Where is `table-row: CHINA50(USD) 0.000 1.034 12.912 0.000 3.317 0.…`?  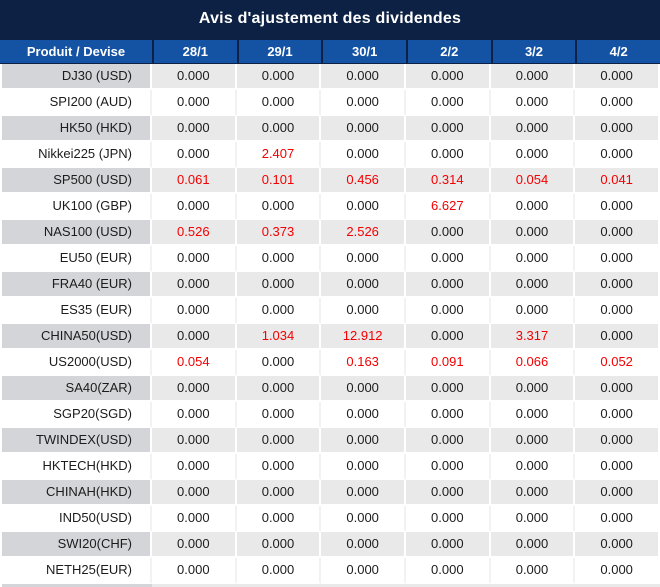 table-row: CHINA50(USD) 0.000 1.034 12.912 0.000 3.317 0.… is located at coordinates (330, 337).